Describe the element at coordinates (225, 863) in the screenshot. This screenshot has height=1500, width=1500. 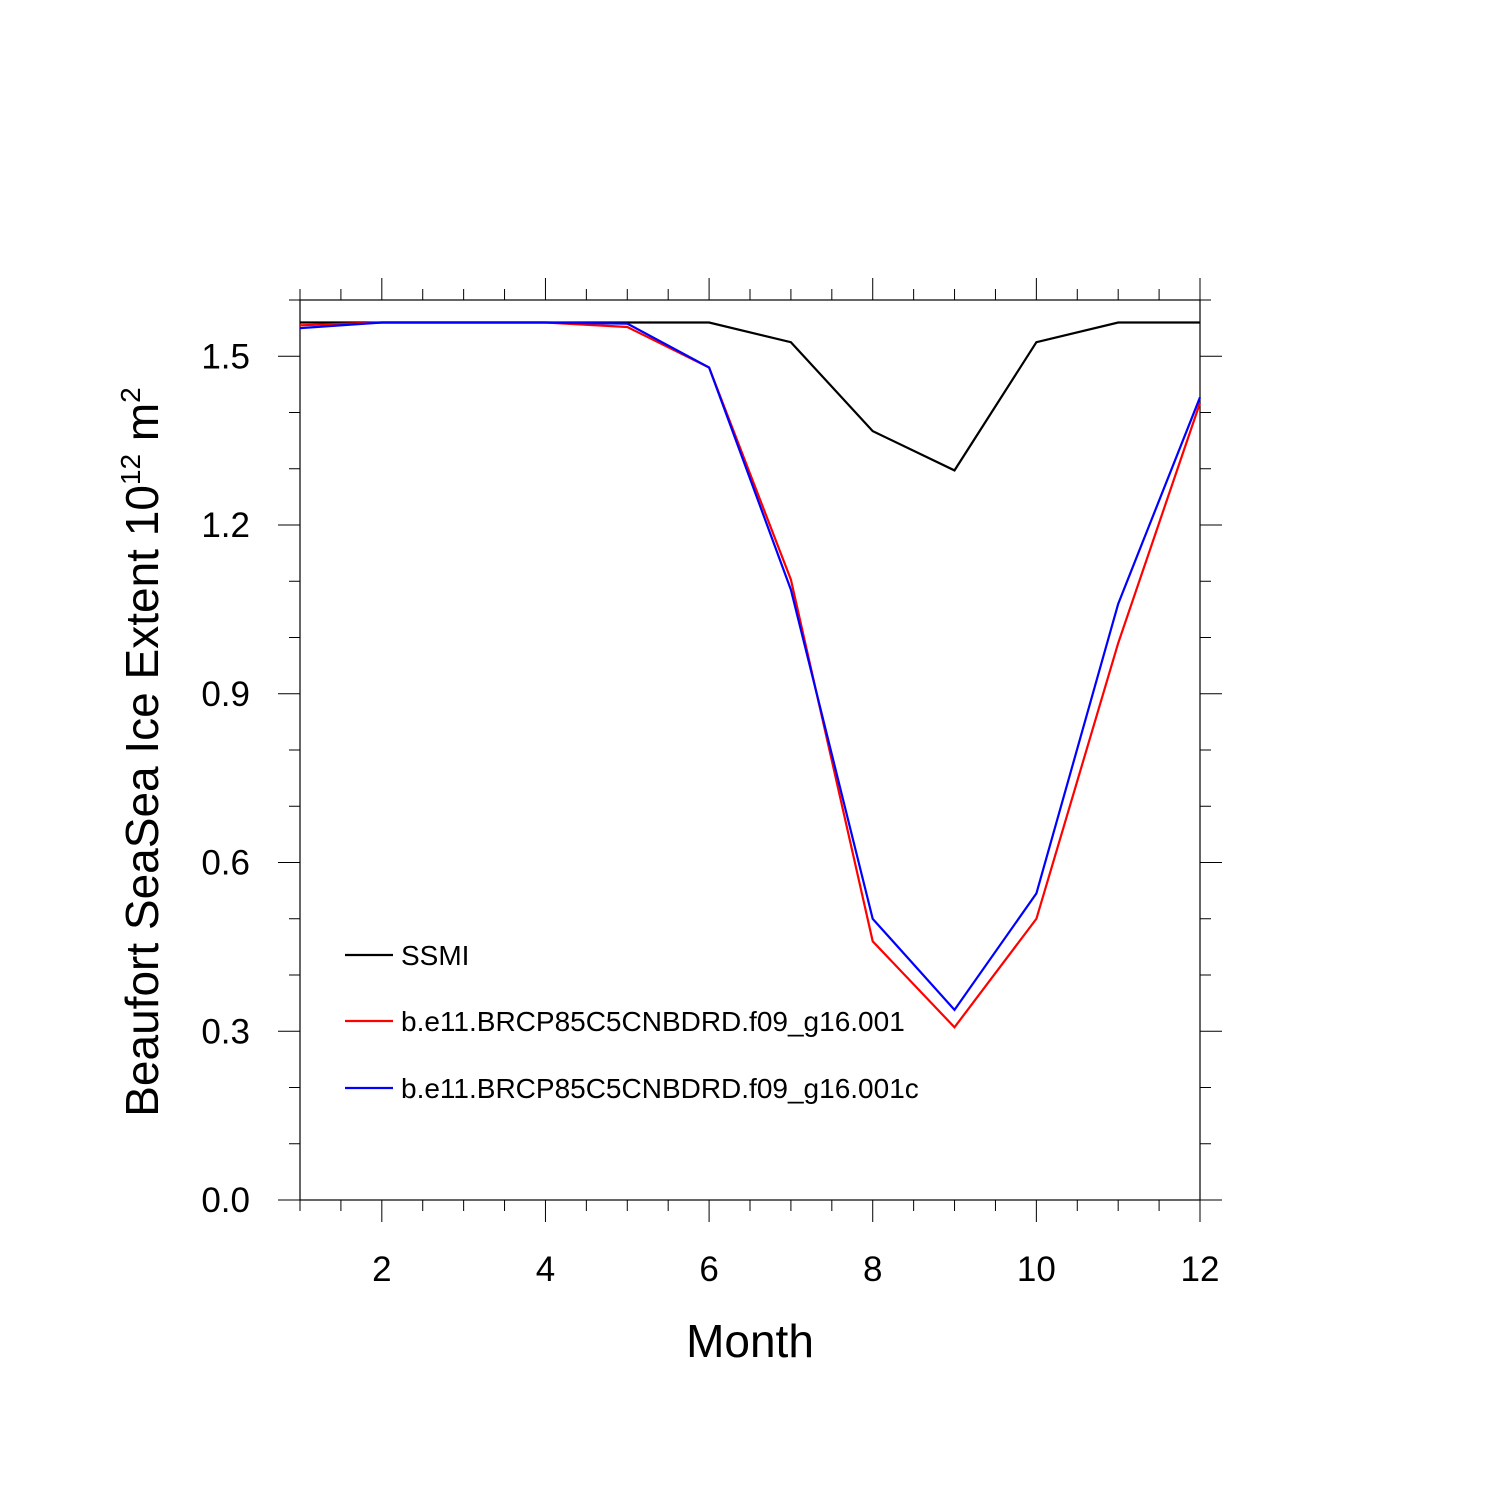
I see `y-tick-label: 0.6` at that location.